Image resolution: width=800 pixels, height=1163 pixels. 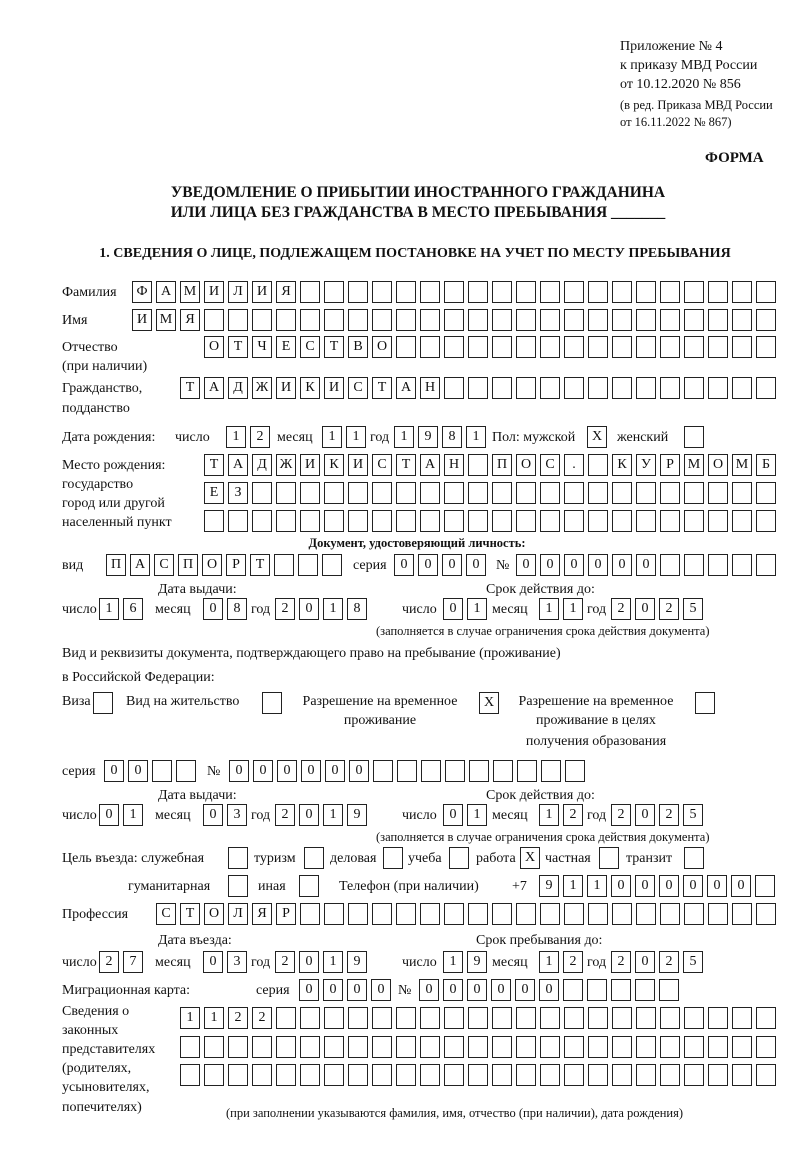 What do you see at coordinates (238, 347) in the screenshot?
I see `char-cell: Т` at bounding box center [238, 347].